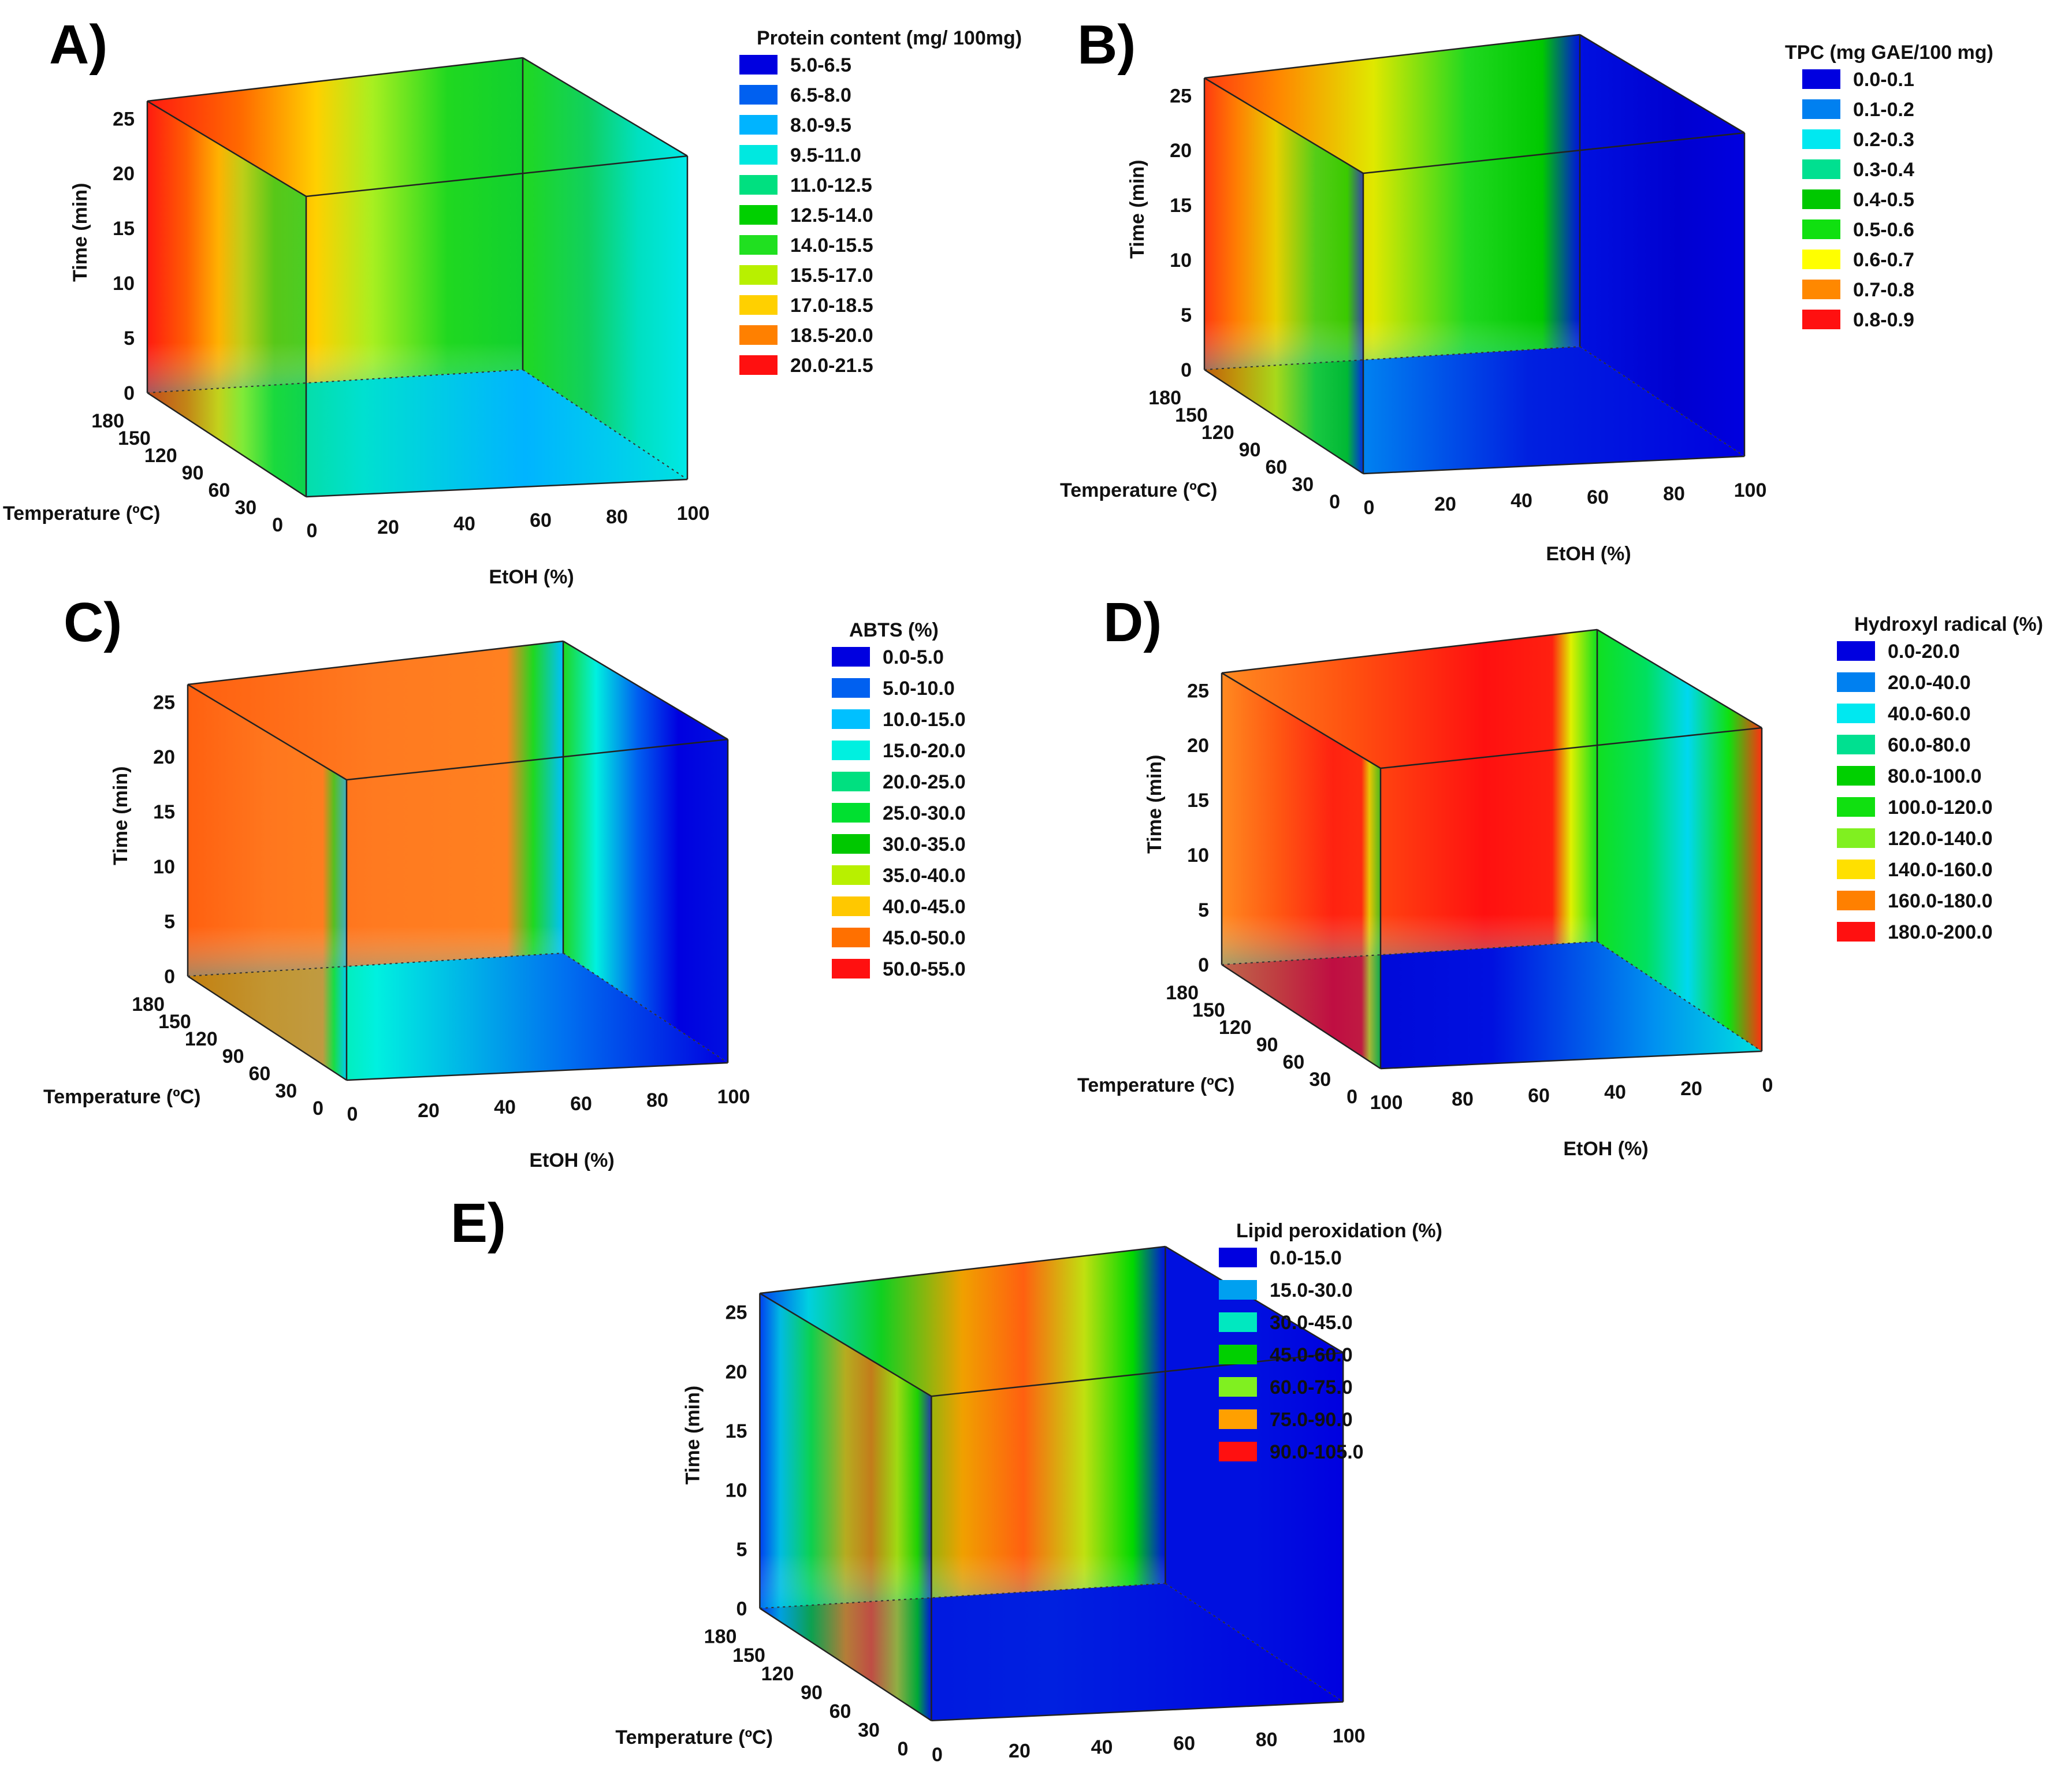 The width and height of the screenshot is (2072, 1771). I want to click on z-axis-label: Time (min), so click(121, 816).